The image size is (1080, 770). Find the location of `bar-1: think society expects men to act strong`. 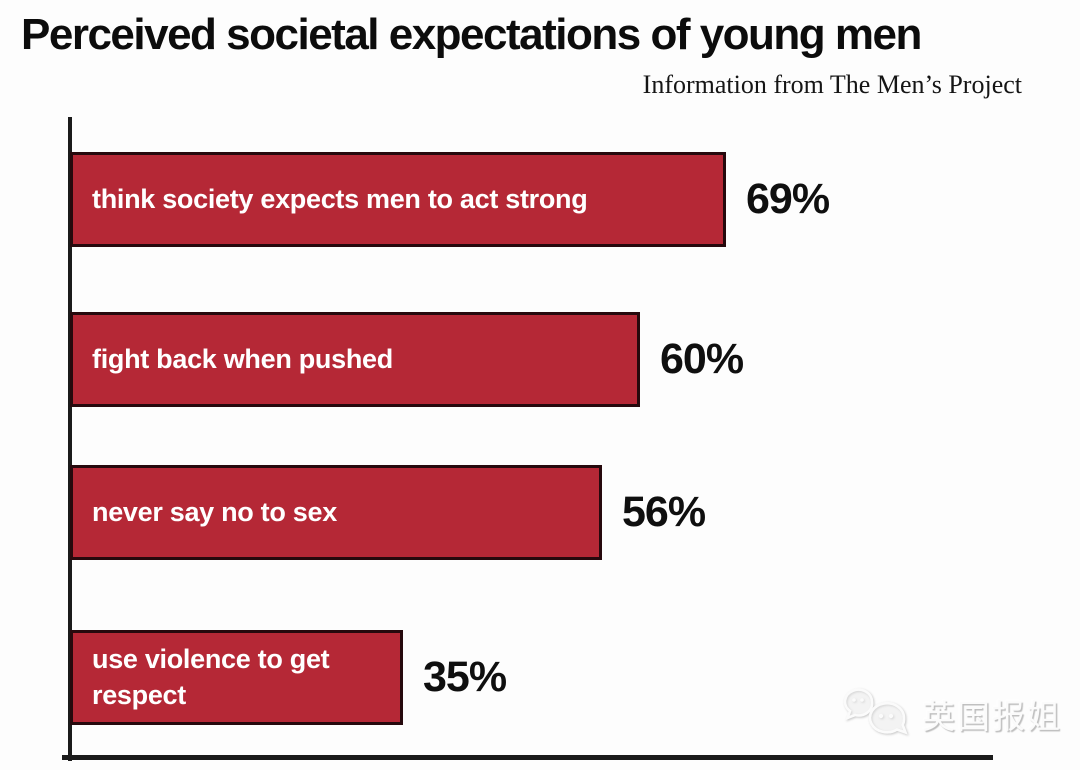

bar-1: think society expects men to act strong is located at coordinates (398, 199).